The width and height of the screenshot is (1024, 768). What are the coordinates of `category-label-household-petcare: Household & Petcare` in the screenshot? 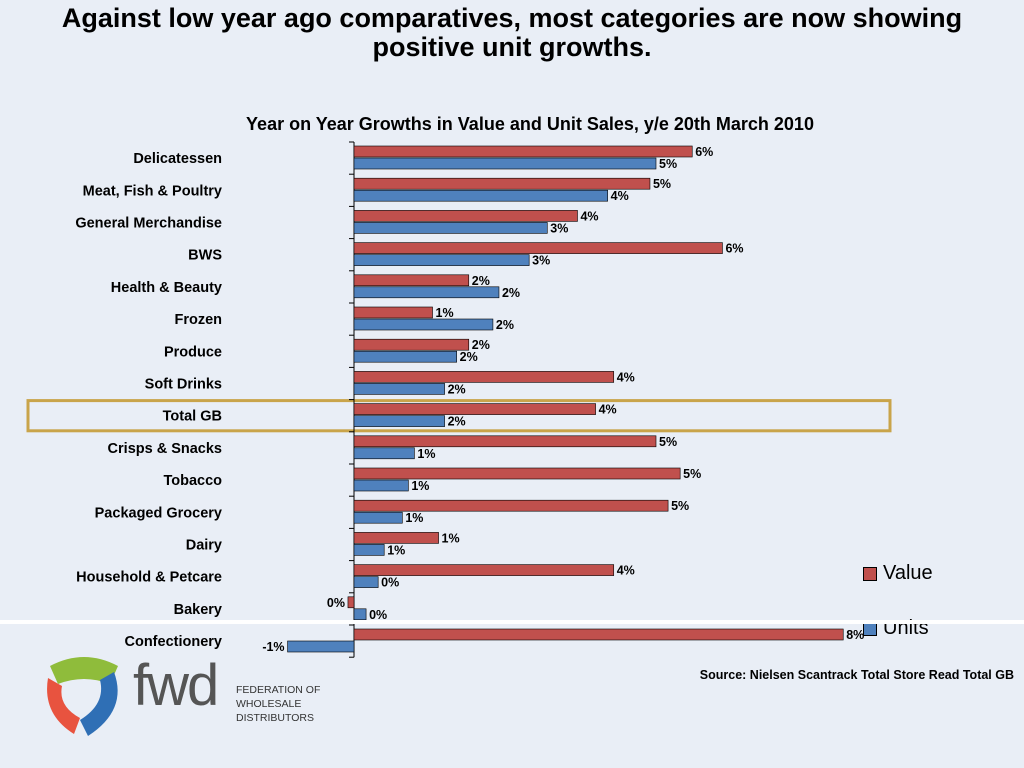 It's located at (149, 578).